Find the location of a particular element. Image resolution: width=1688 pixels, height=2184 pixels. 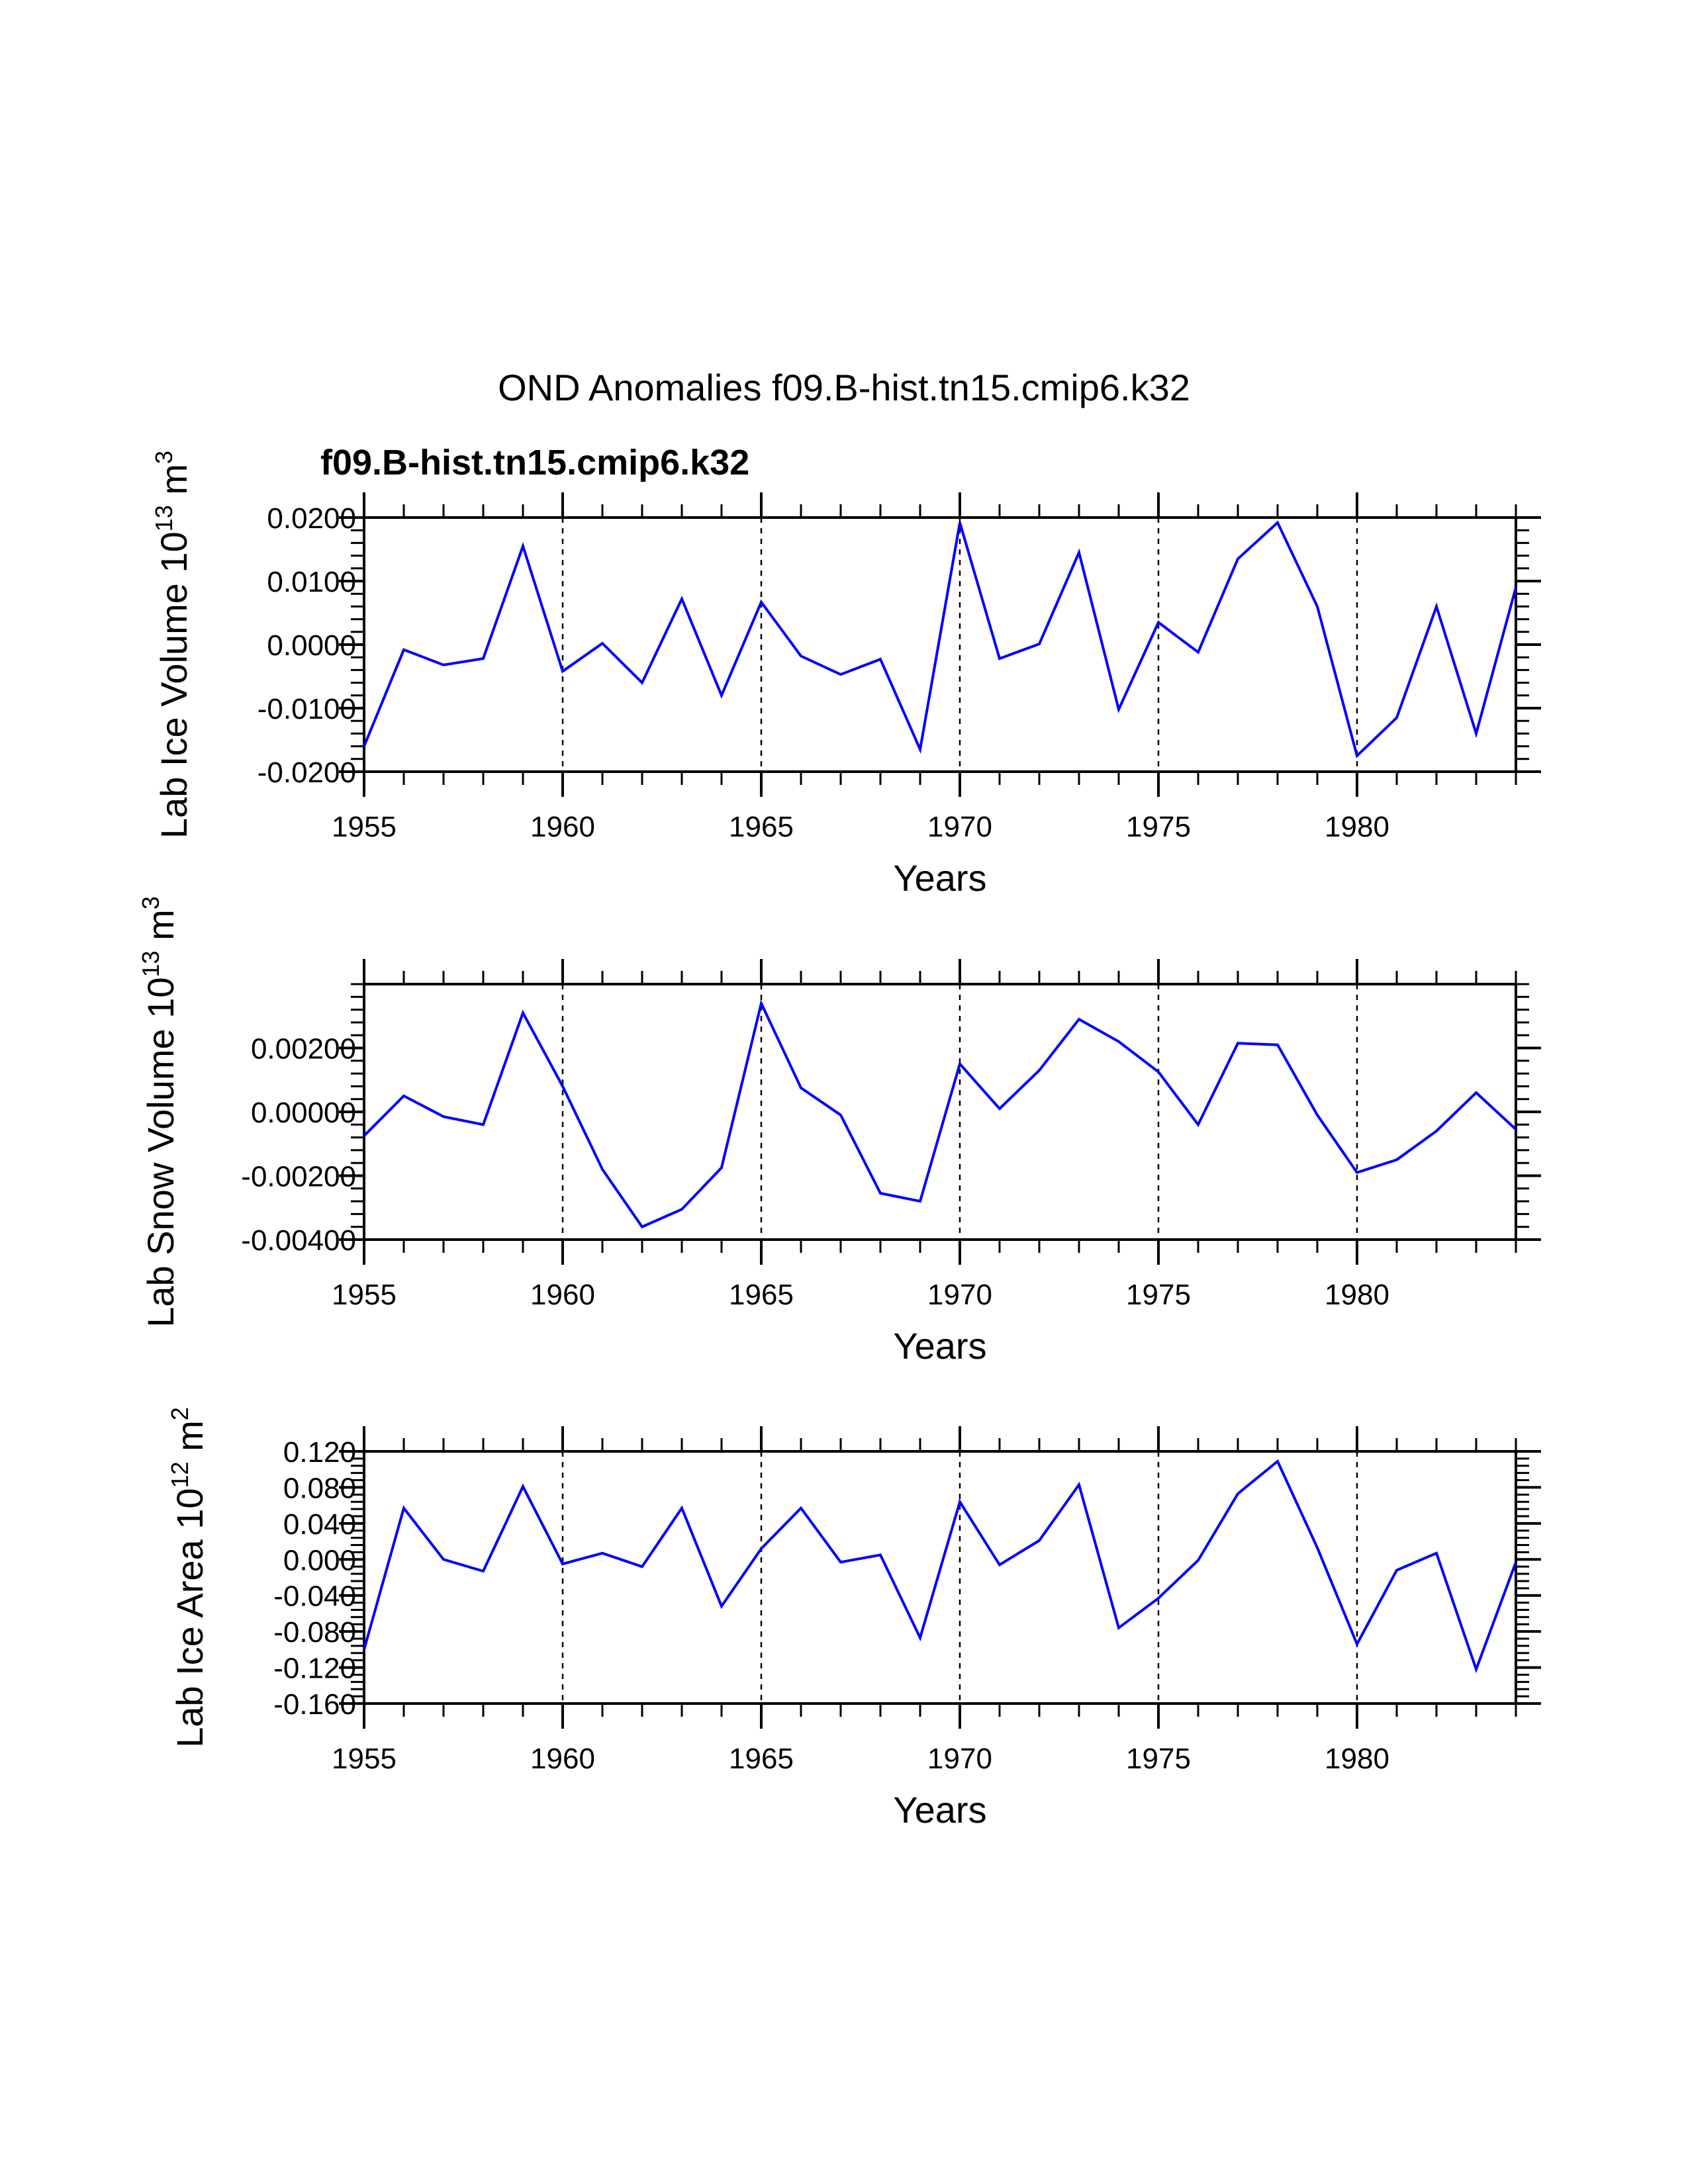

y-axis-label: Lab Snow Volume 1013 m3 is located at coordinates (159, 1112).